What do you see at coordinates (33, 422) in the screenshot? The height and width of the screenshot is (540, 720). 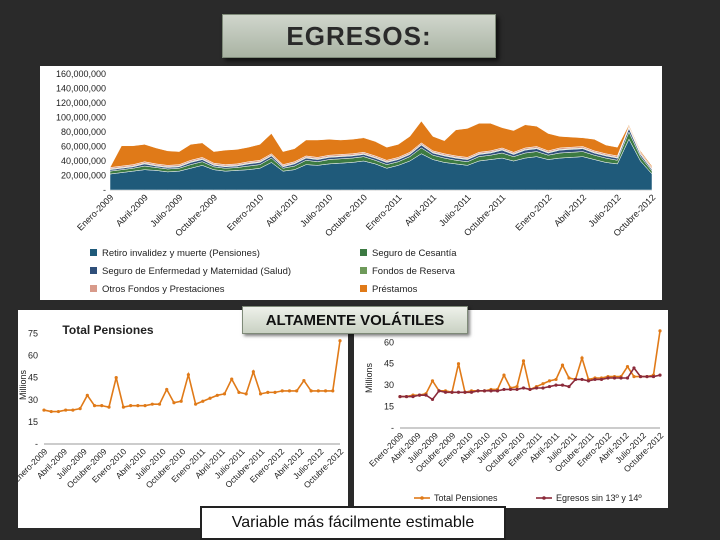 I see `y-tick-label: 15` at bounding box center [33, 422].